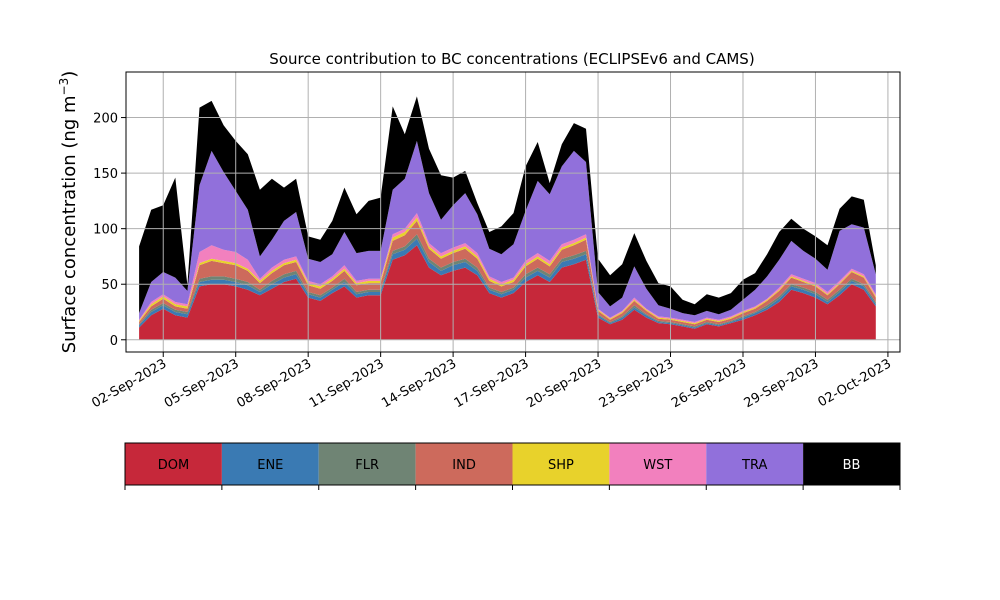 The image size is (1000, 600). Describe the element at coordinates (114, 341) in the screenshot. I see `y-tick-label: 0` at that location.